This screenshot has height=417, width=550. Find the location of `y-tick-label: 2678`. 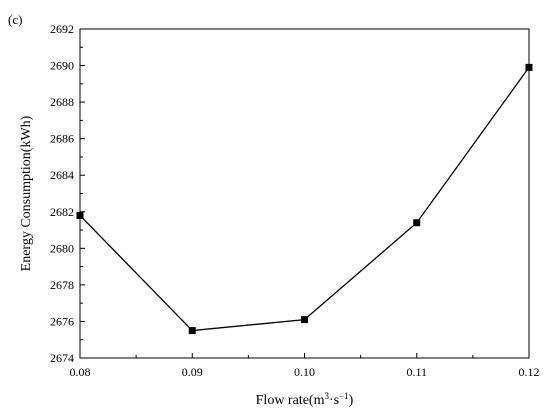

y-tick-label: 2678 is located at coordinates (62, 285).